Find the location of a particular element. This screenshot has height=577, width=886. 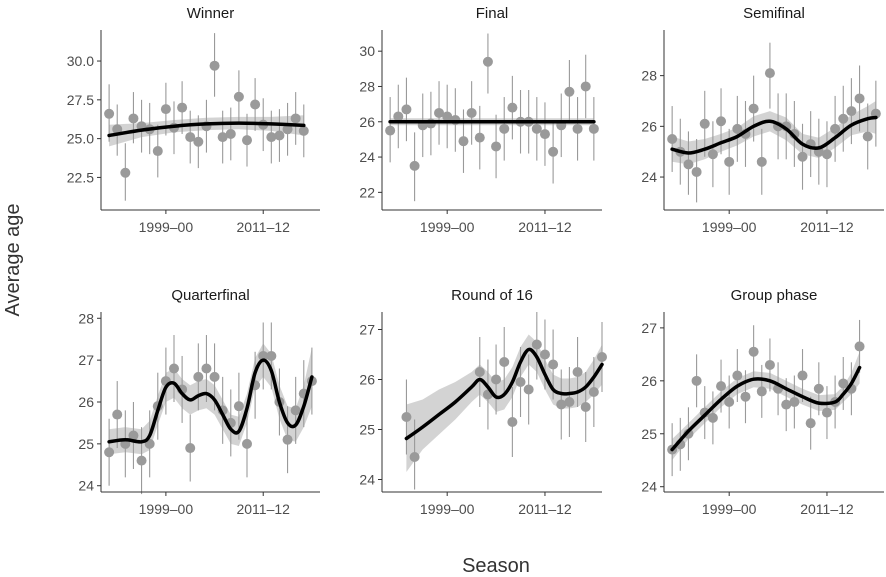

panel-round-of-16: Round of 16 24 25 26 27 1999–00 2011–12 is located at coordinates (483, 402).